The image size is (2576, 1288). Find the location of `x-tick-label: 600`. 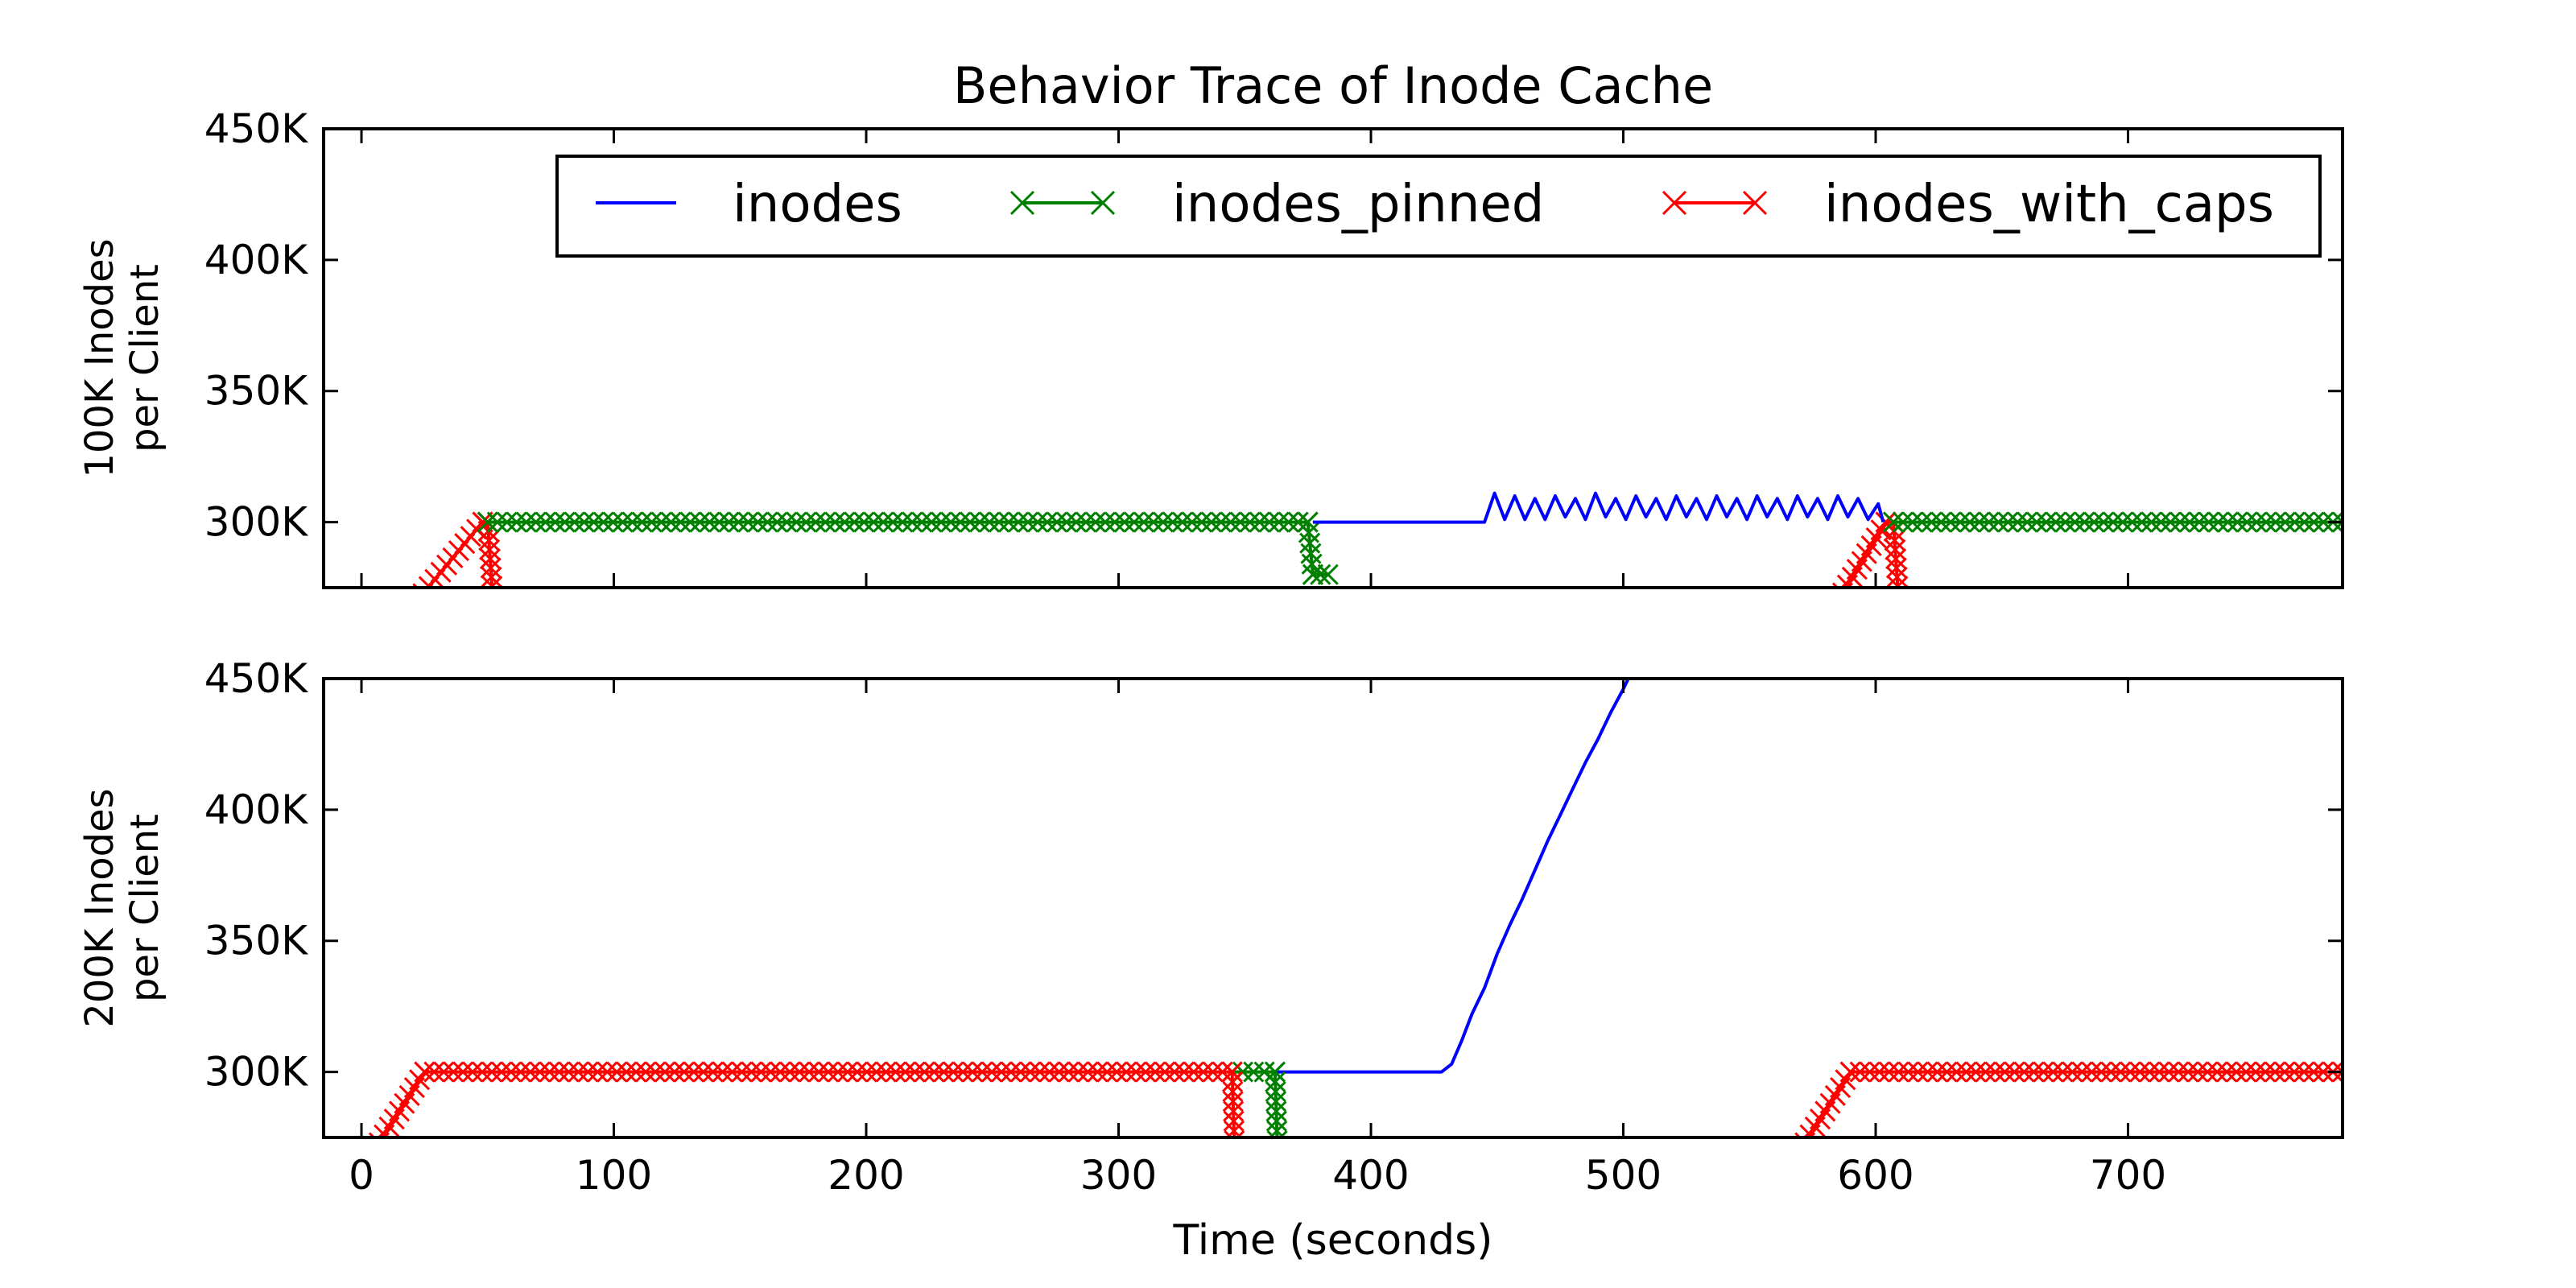

x-tick-label: 600 is located at coordinates (1875, 1175).